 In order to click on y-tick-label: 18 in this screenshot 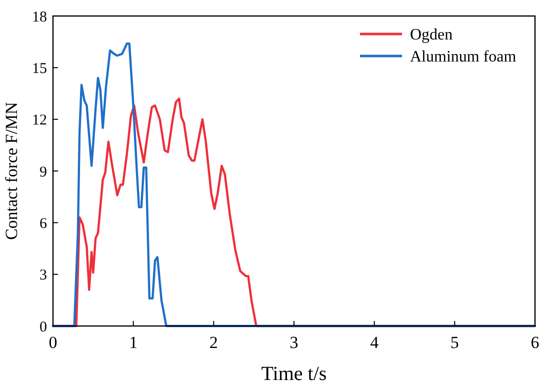, I will do `click(39, 17)`.